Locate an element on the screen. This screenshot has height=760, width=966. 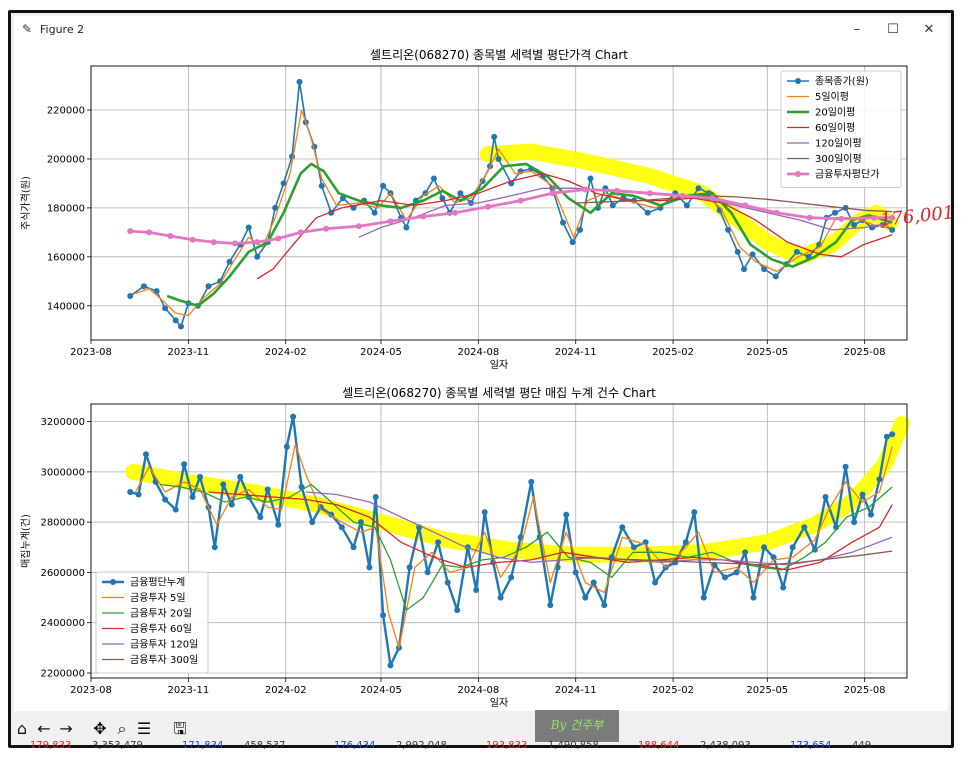
save-icon: 🖫 is located at coordinates (180, 728).